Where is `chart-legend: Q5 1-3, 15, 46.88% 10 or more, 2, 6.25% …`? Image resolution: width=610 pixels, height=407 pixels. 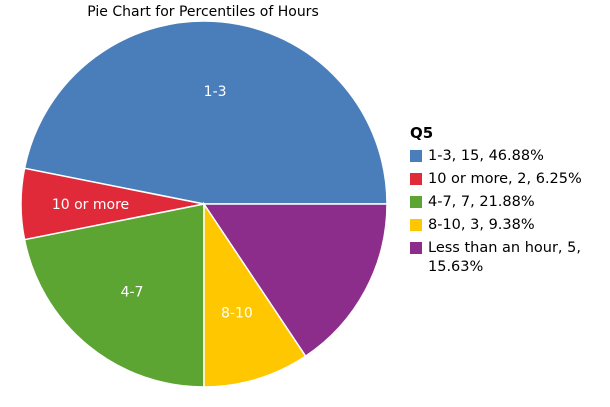 chart-legend: Q5 1-3, 15, 46.88% 10 or more, 2, 6.25% … is located at coordinates (507, 202).